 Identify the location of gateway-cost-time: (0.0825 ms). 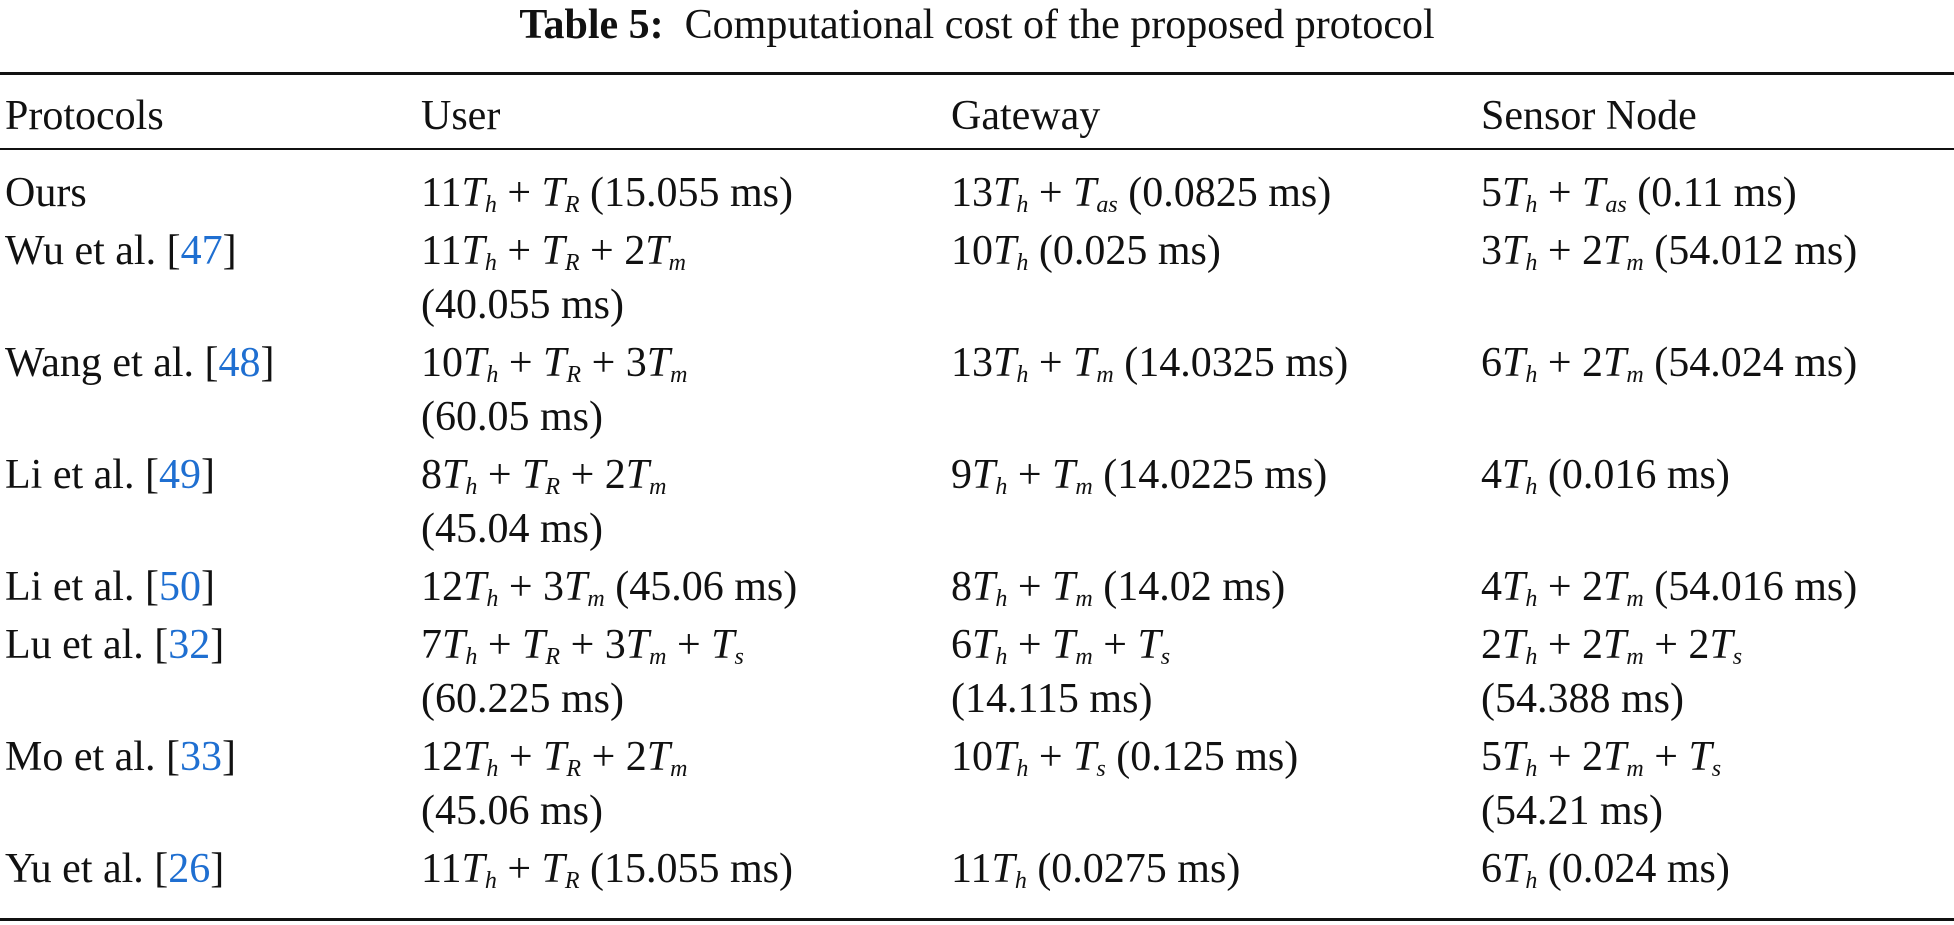
(1230, 193).